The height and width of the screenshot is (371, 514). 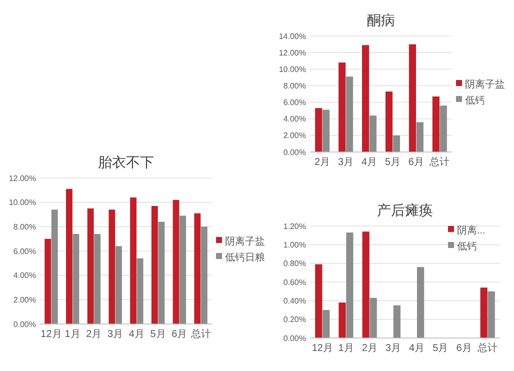 What do you see at coordinates (126, 162) in the screenshot?
I see `chart-title: 胎衣不下` at bounding box center [126, 162].